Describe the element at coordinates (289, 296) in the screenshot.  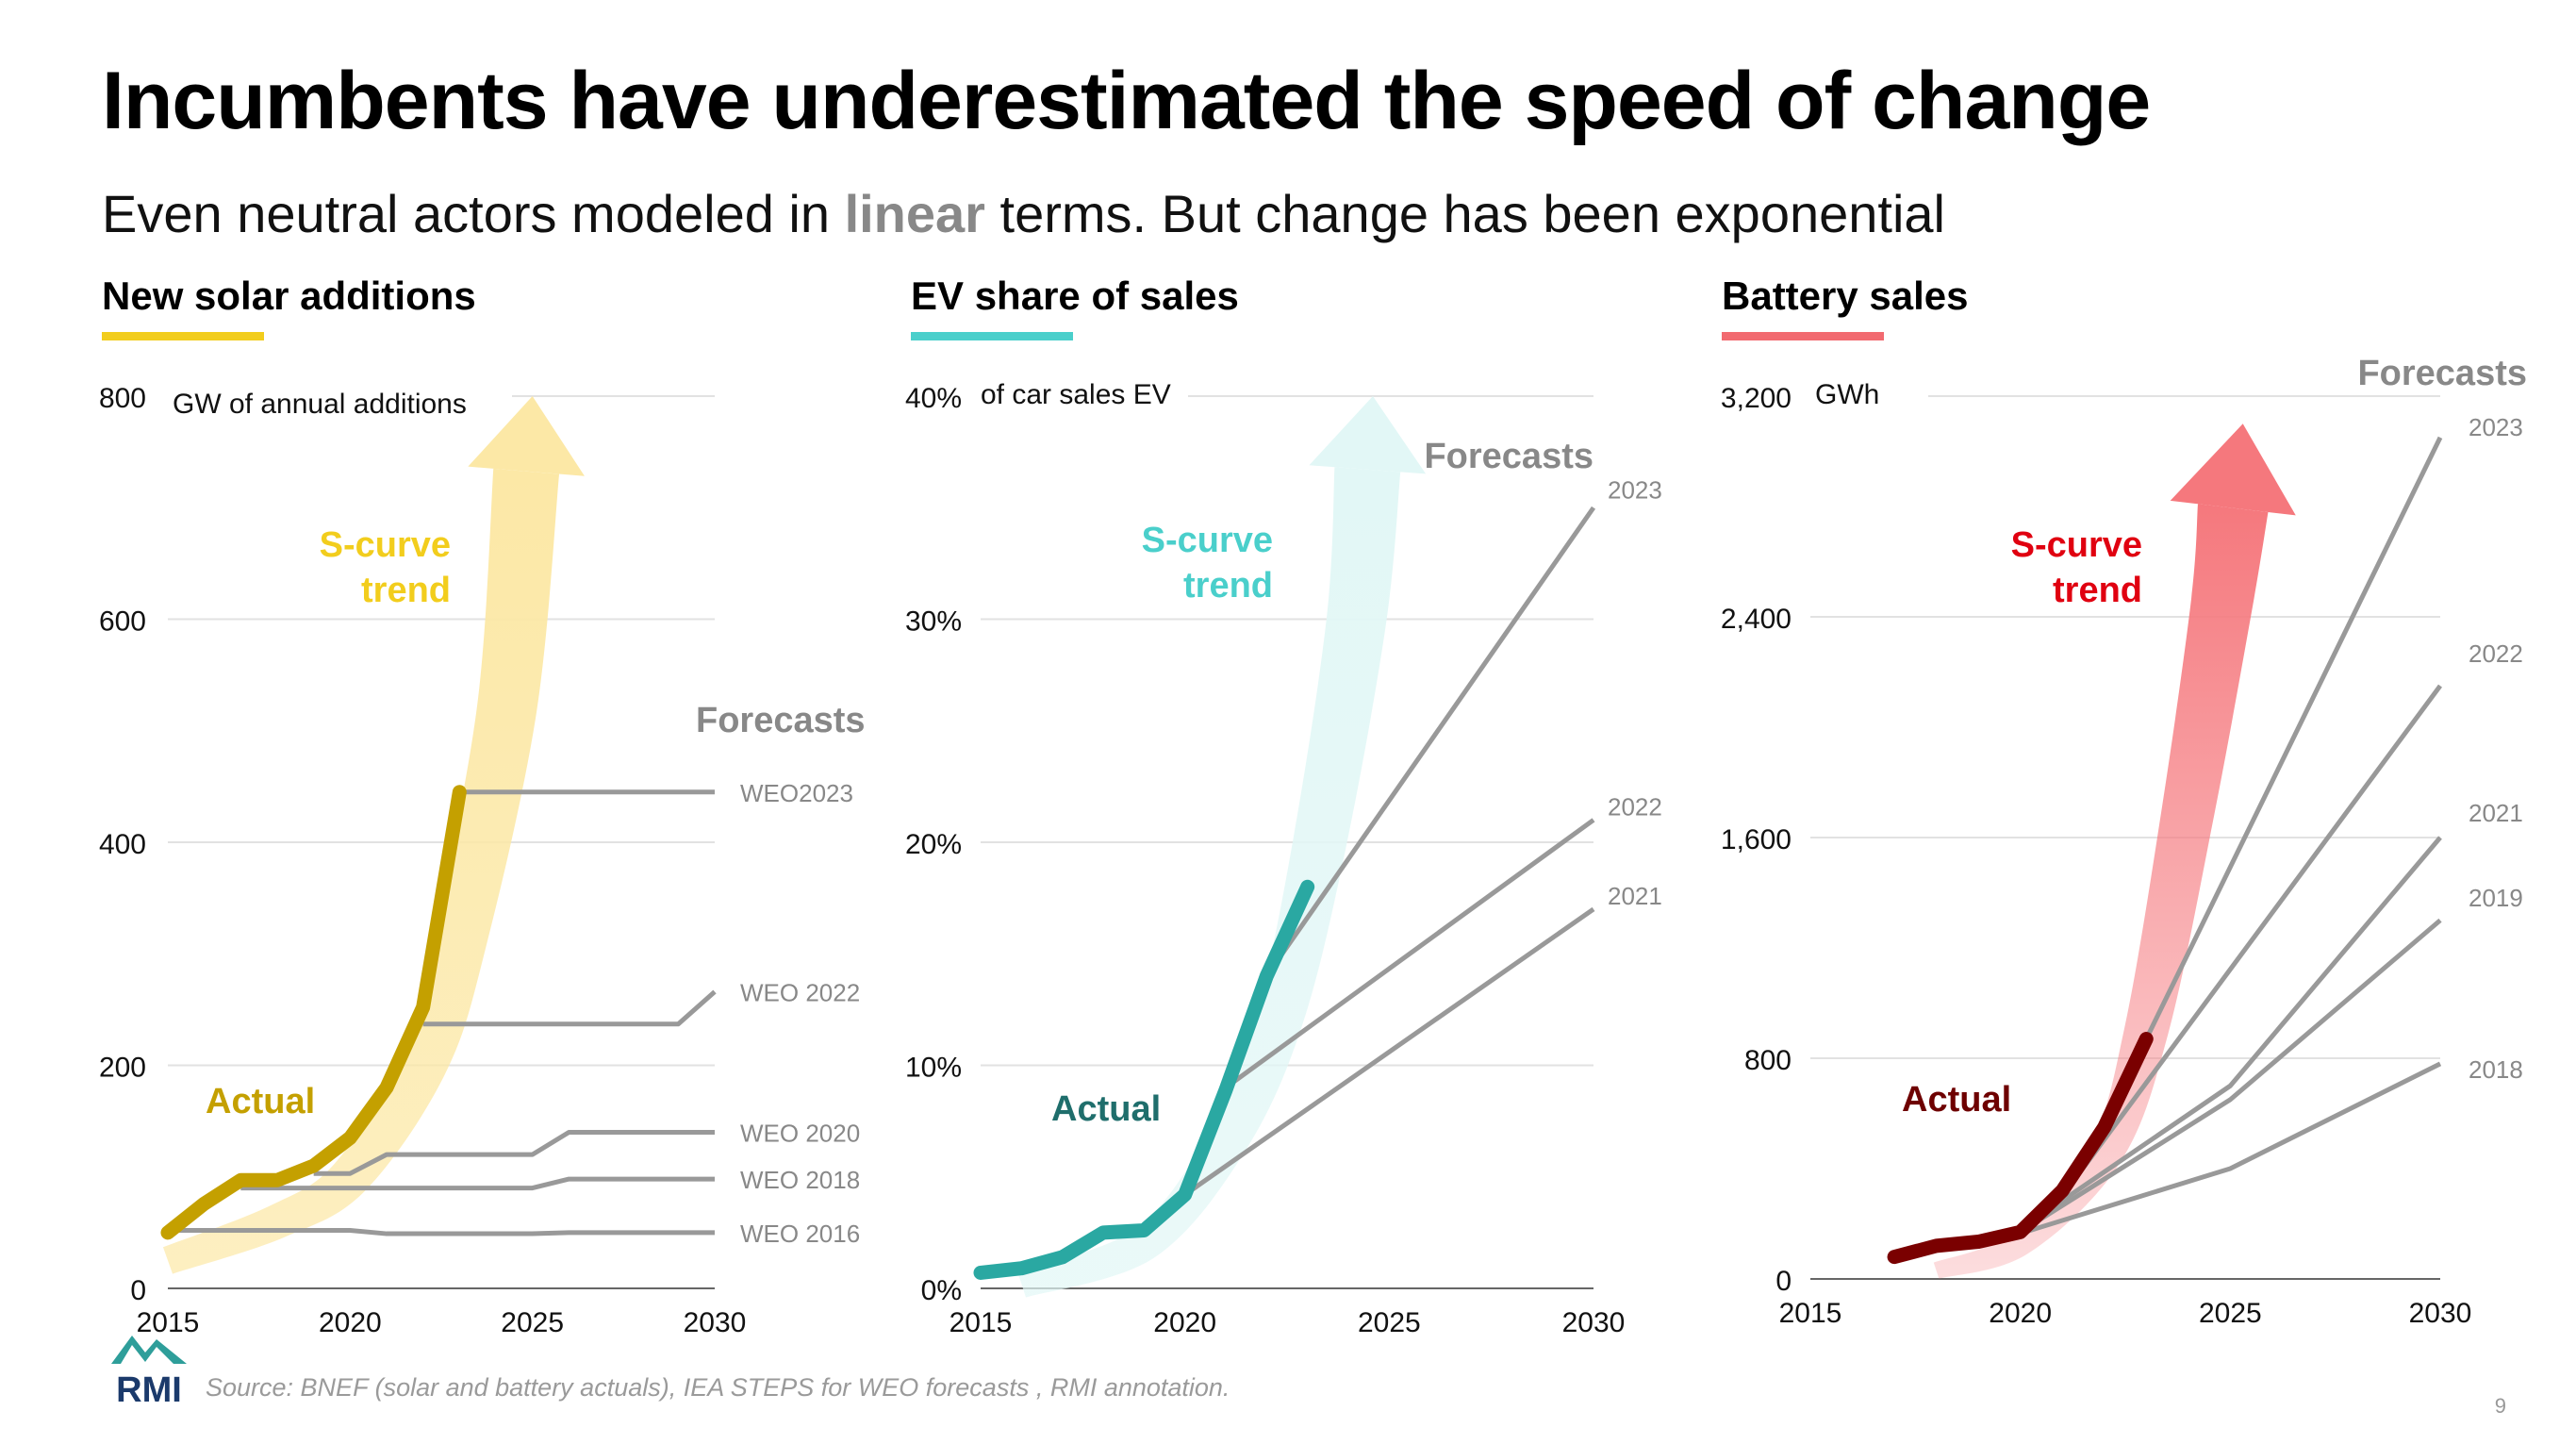
I see `panel-title-solar: New solar additions` at that location.